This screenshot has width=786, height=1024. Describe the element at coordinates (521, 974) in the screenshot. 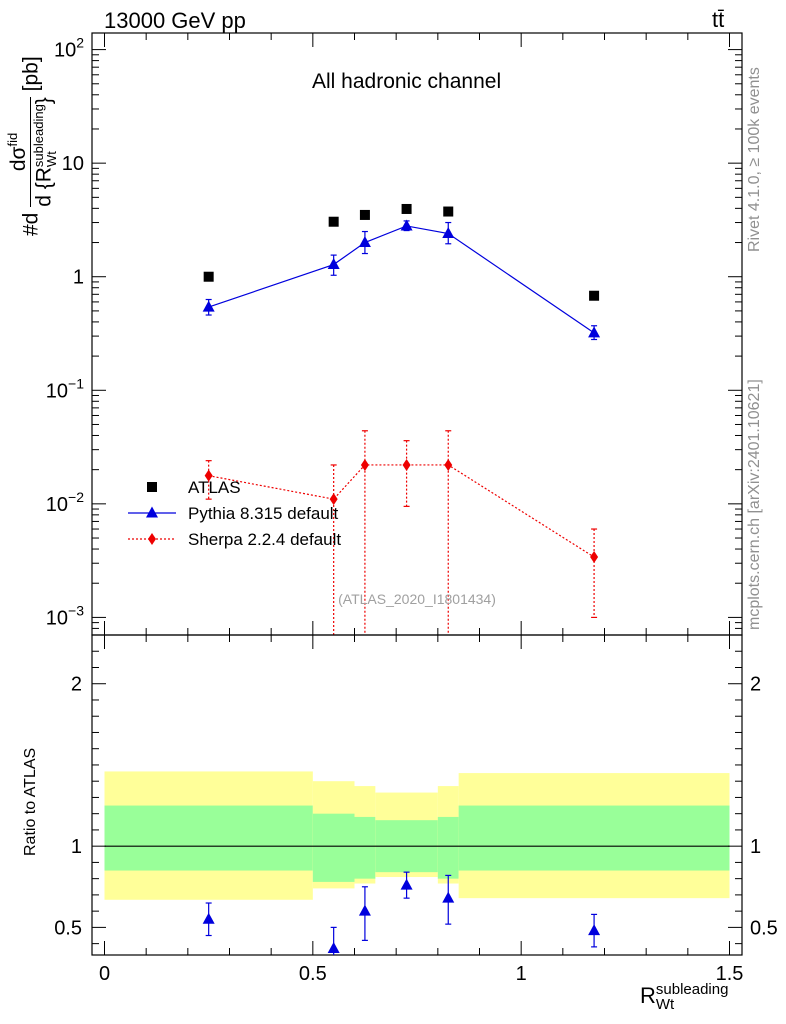

I see `x-tick-label: 1` at that location.